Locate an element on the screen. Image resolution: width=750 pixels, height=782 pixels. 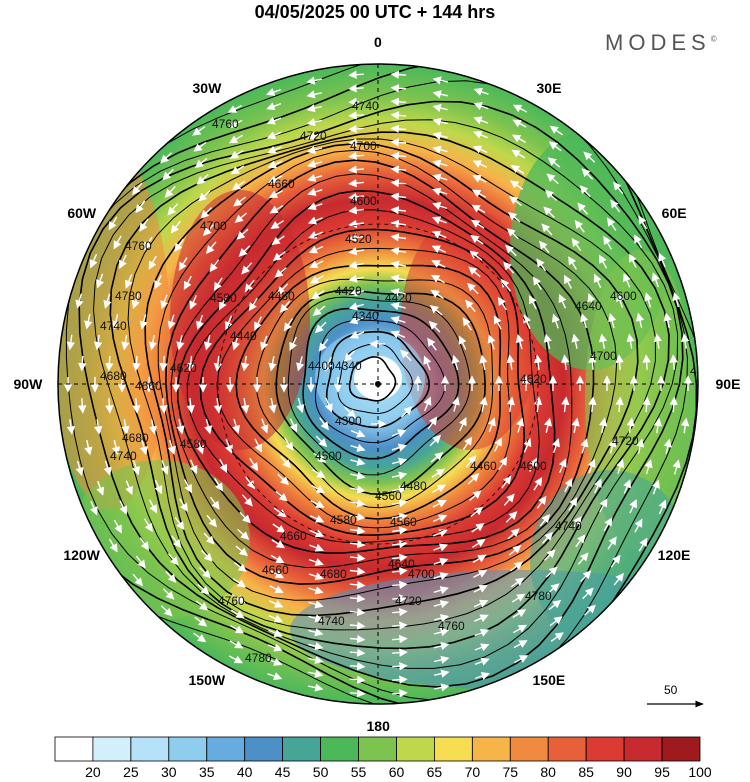
contour-label: 4700 is located at coordinates (213, 226).